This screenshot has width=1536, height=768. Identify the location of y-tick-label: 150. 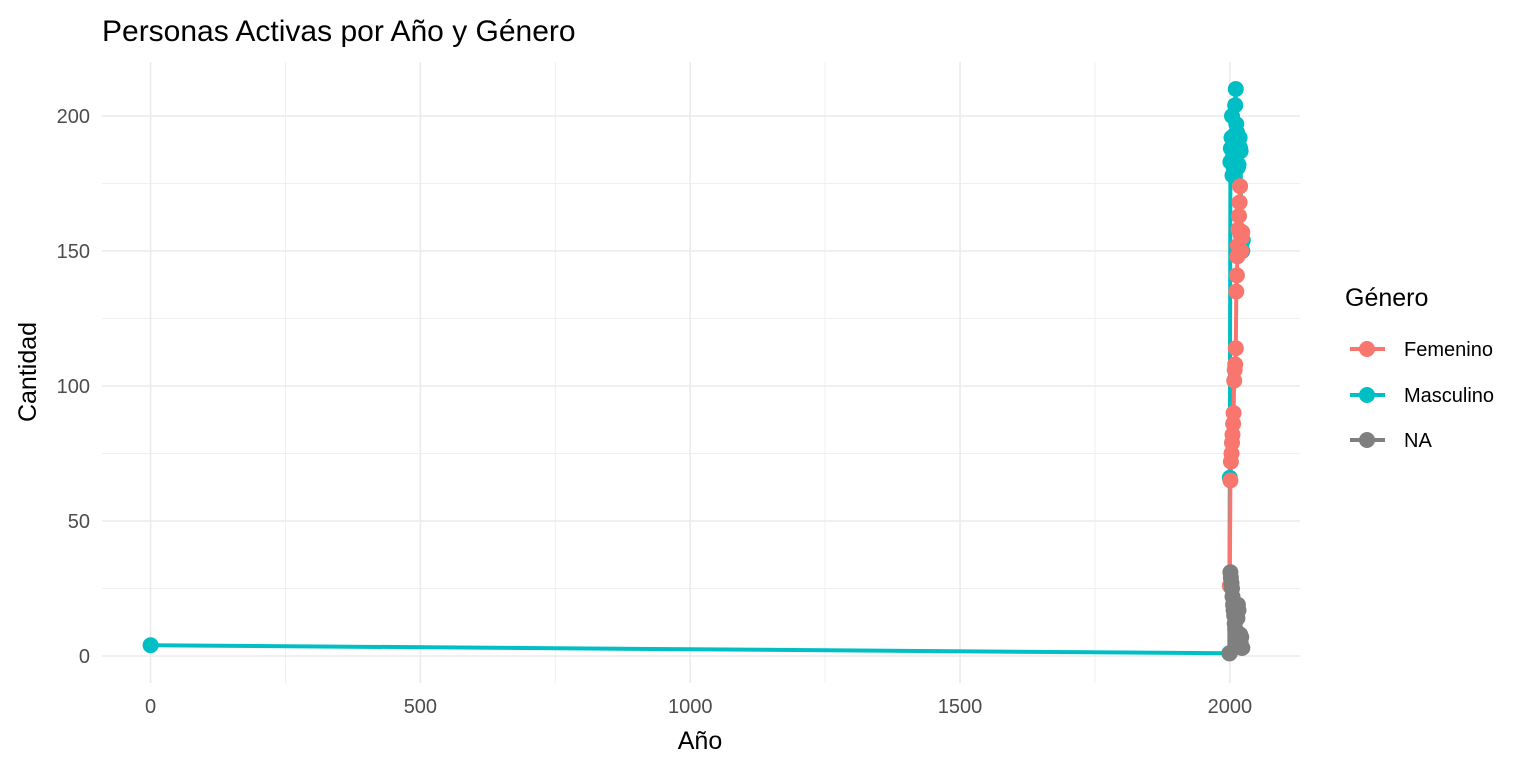
(73, 252).